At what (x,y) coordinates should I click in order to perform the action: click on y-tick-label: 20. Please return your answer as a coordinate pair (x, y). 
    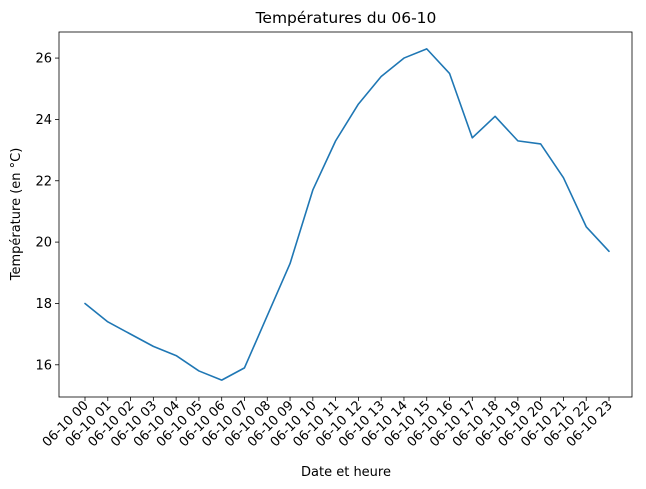
    Looking at the image, I should click on (43, 243).